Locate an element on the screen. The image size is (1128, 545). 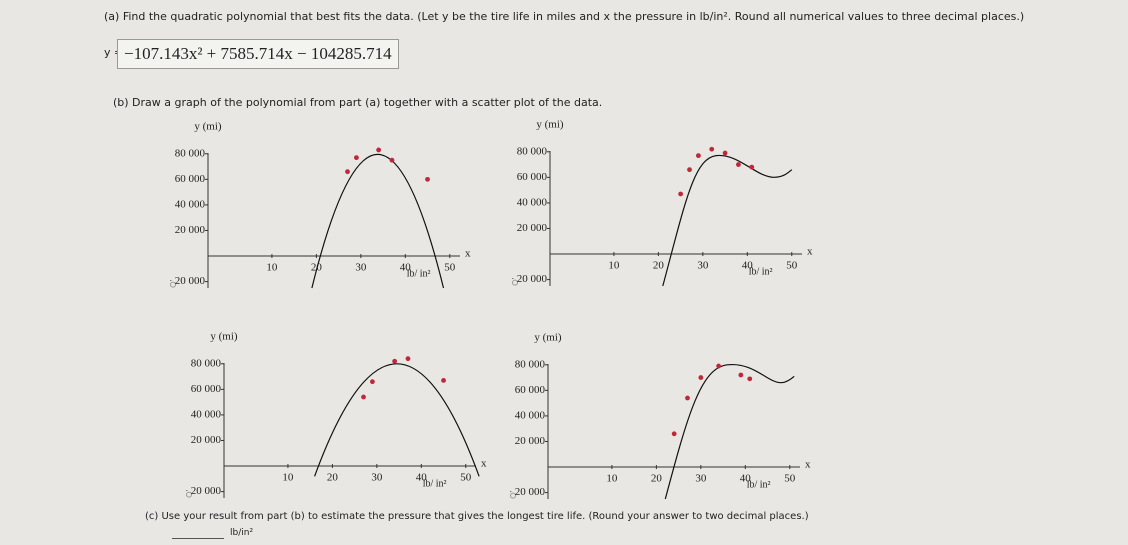
answer-input is located at coordinates (198, 538).